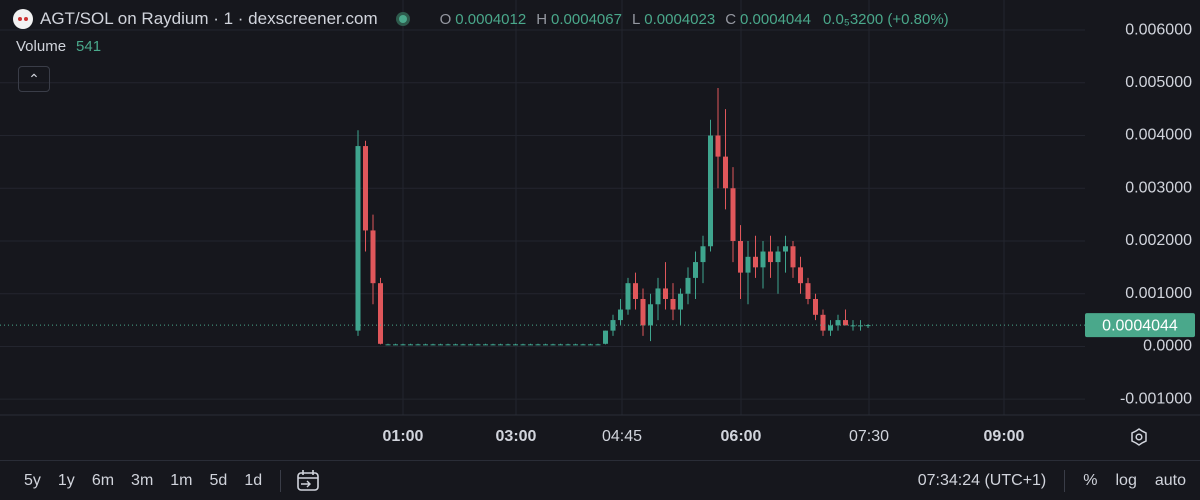 Image resolution: width=1200 pixels, height=500 pixels. What do you see at coordinates (869, 436) in the screenshot?
I see `x-tick-label: 07:30` at bounding box center [869, 436].